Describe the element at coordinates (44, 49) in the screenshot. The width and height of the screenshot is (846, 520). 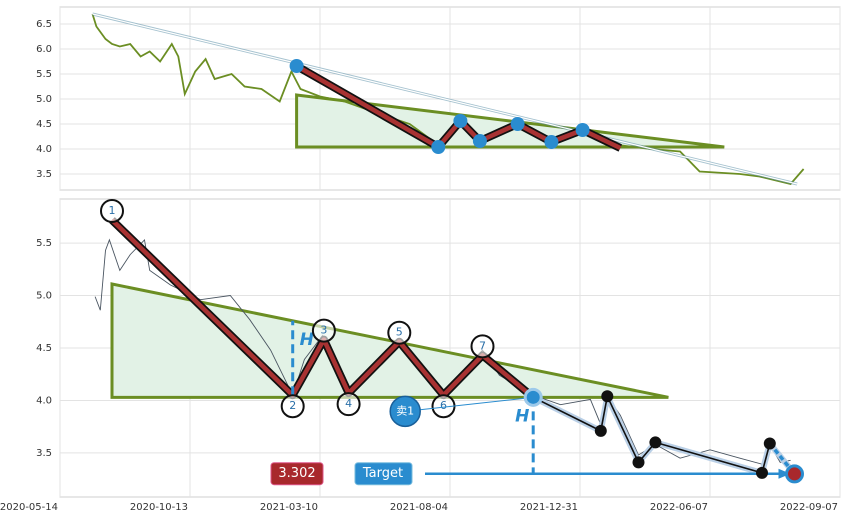
I see `y-tick-label: 6.0` at that location.